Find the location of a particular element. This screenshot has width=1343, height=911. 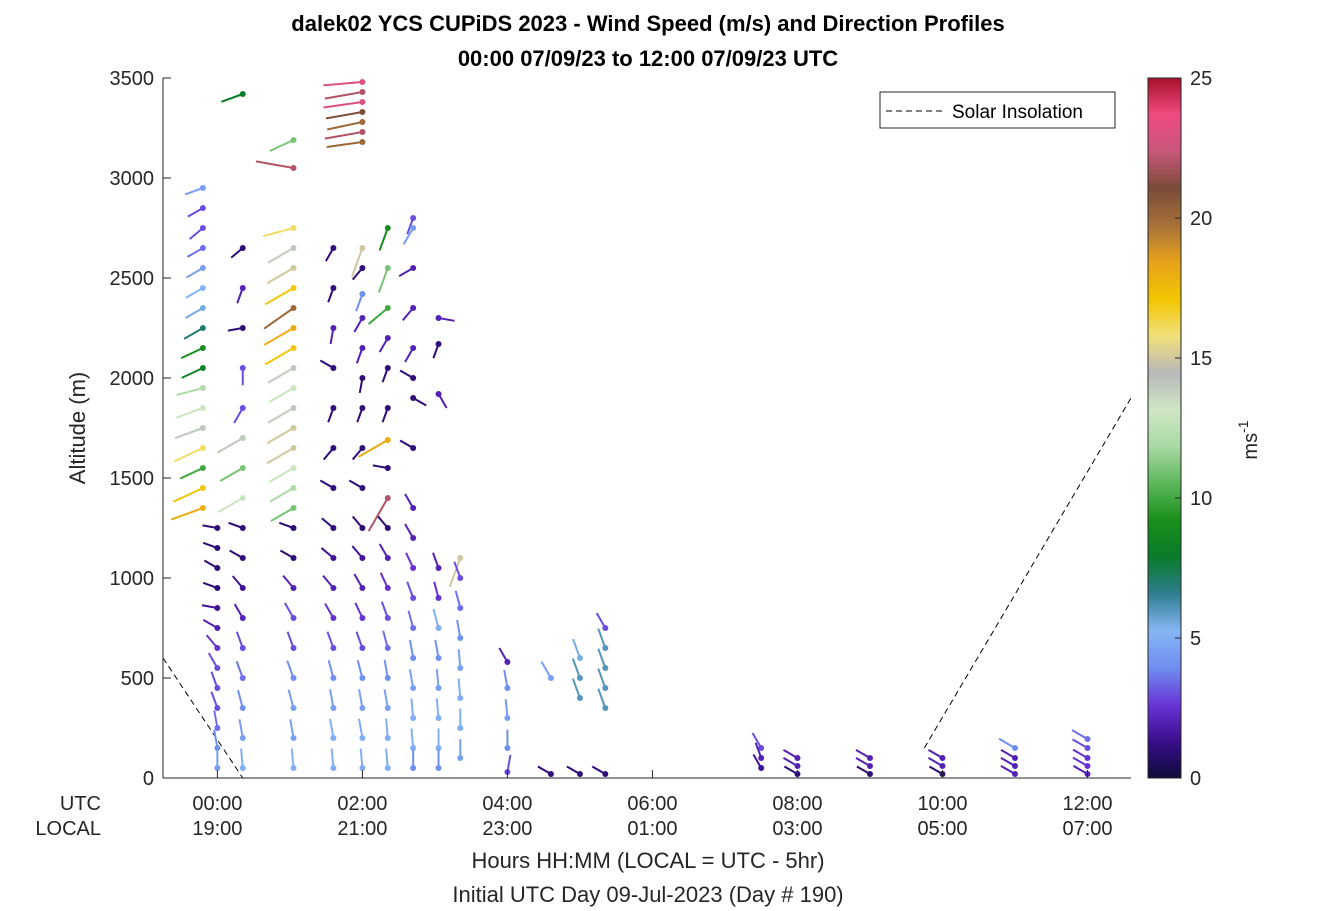

x-axis-label: Hours HH:MM (LOCAL = UTC - 5hr) is located at coordinates (647, 860).